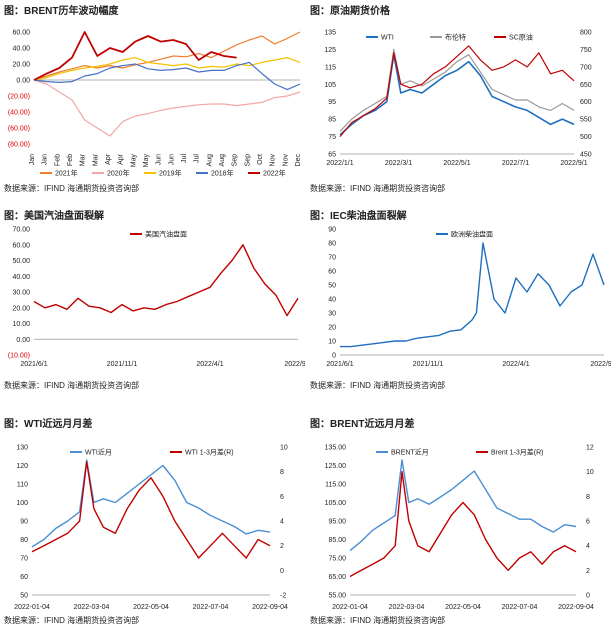 The width and height of the screenshot is (611, 631). Describe the element at coordinates (335, 485) in the screenshot. I see `y-tick-label: 115.00` at that location.